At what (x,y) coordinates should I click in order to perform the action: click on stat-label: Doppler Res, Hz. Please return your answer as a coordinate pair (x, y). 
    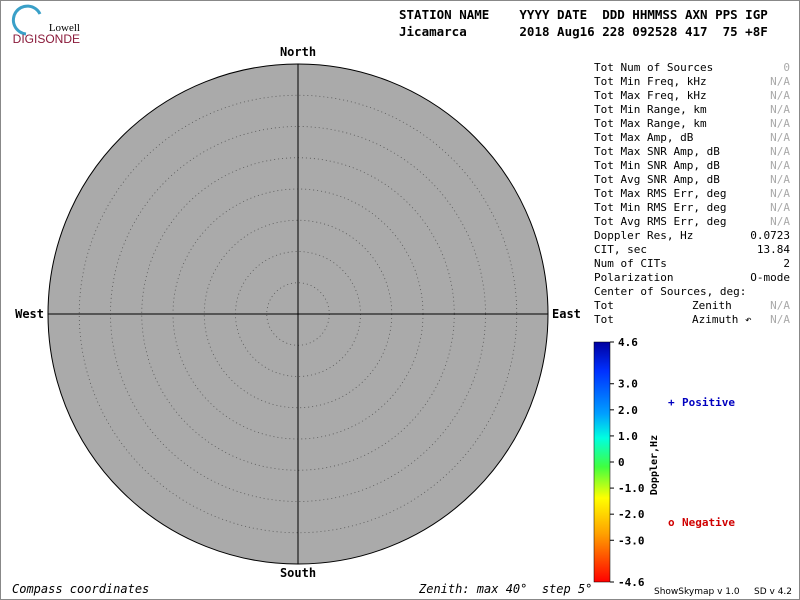
    Looking at the image, I should click on (643, 235).